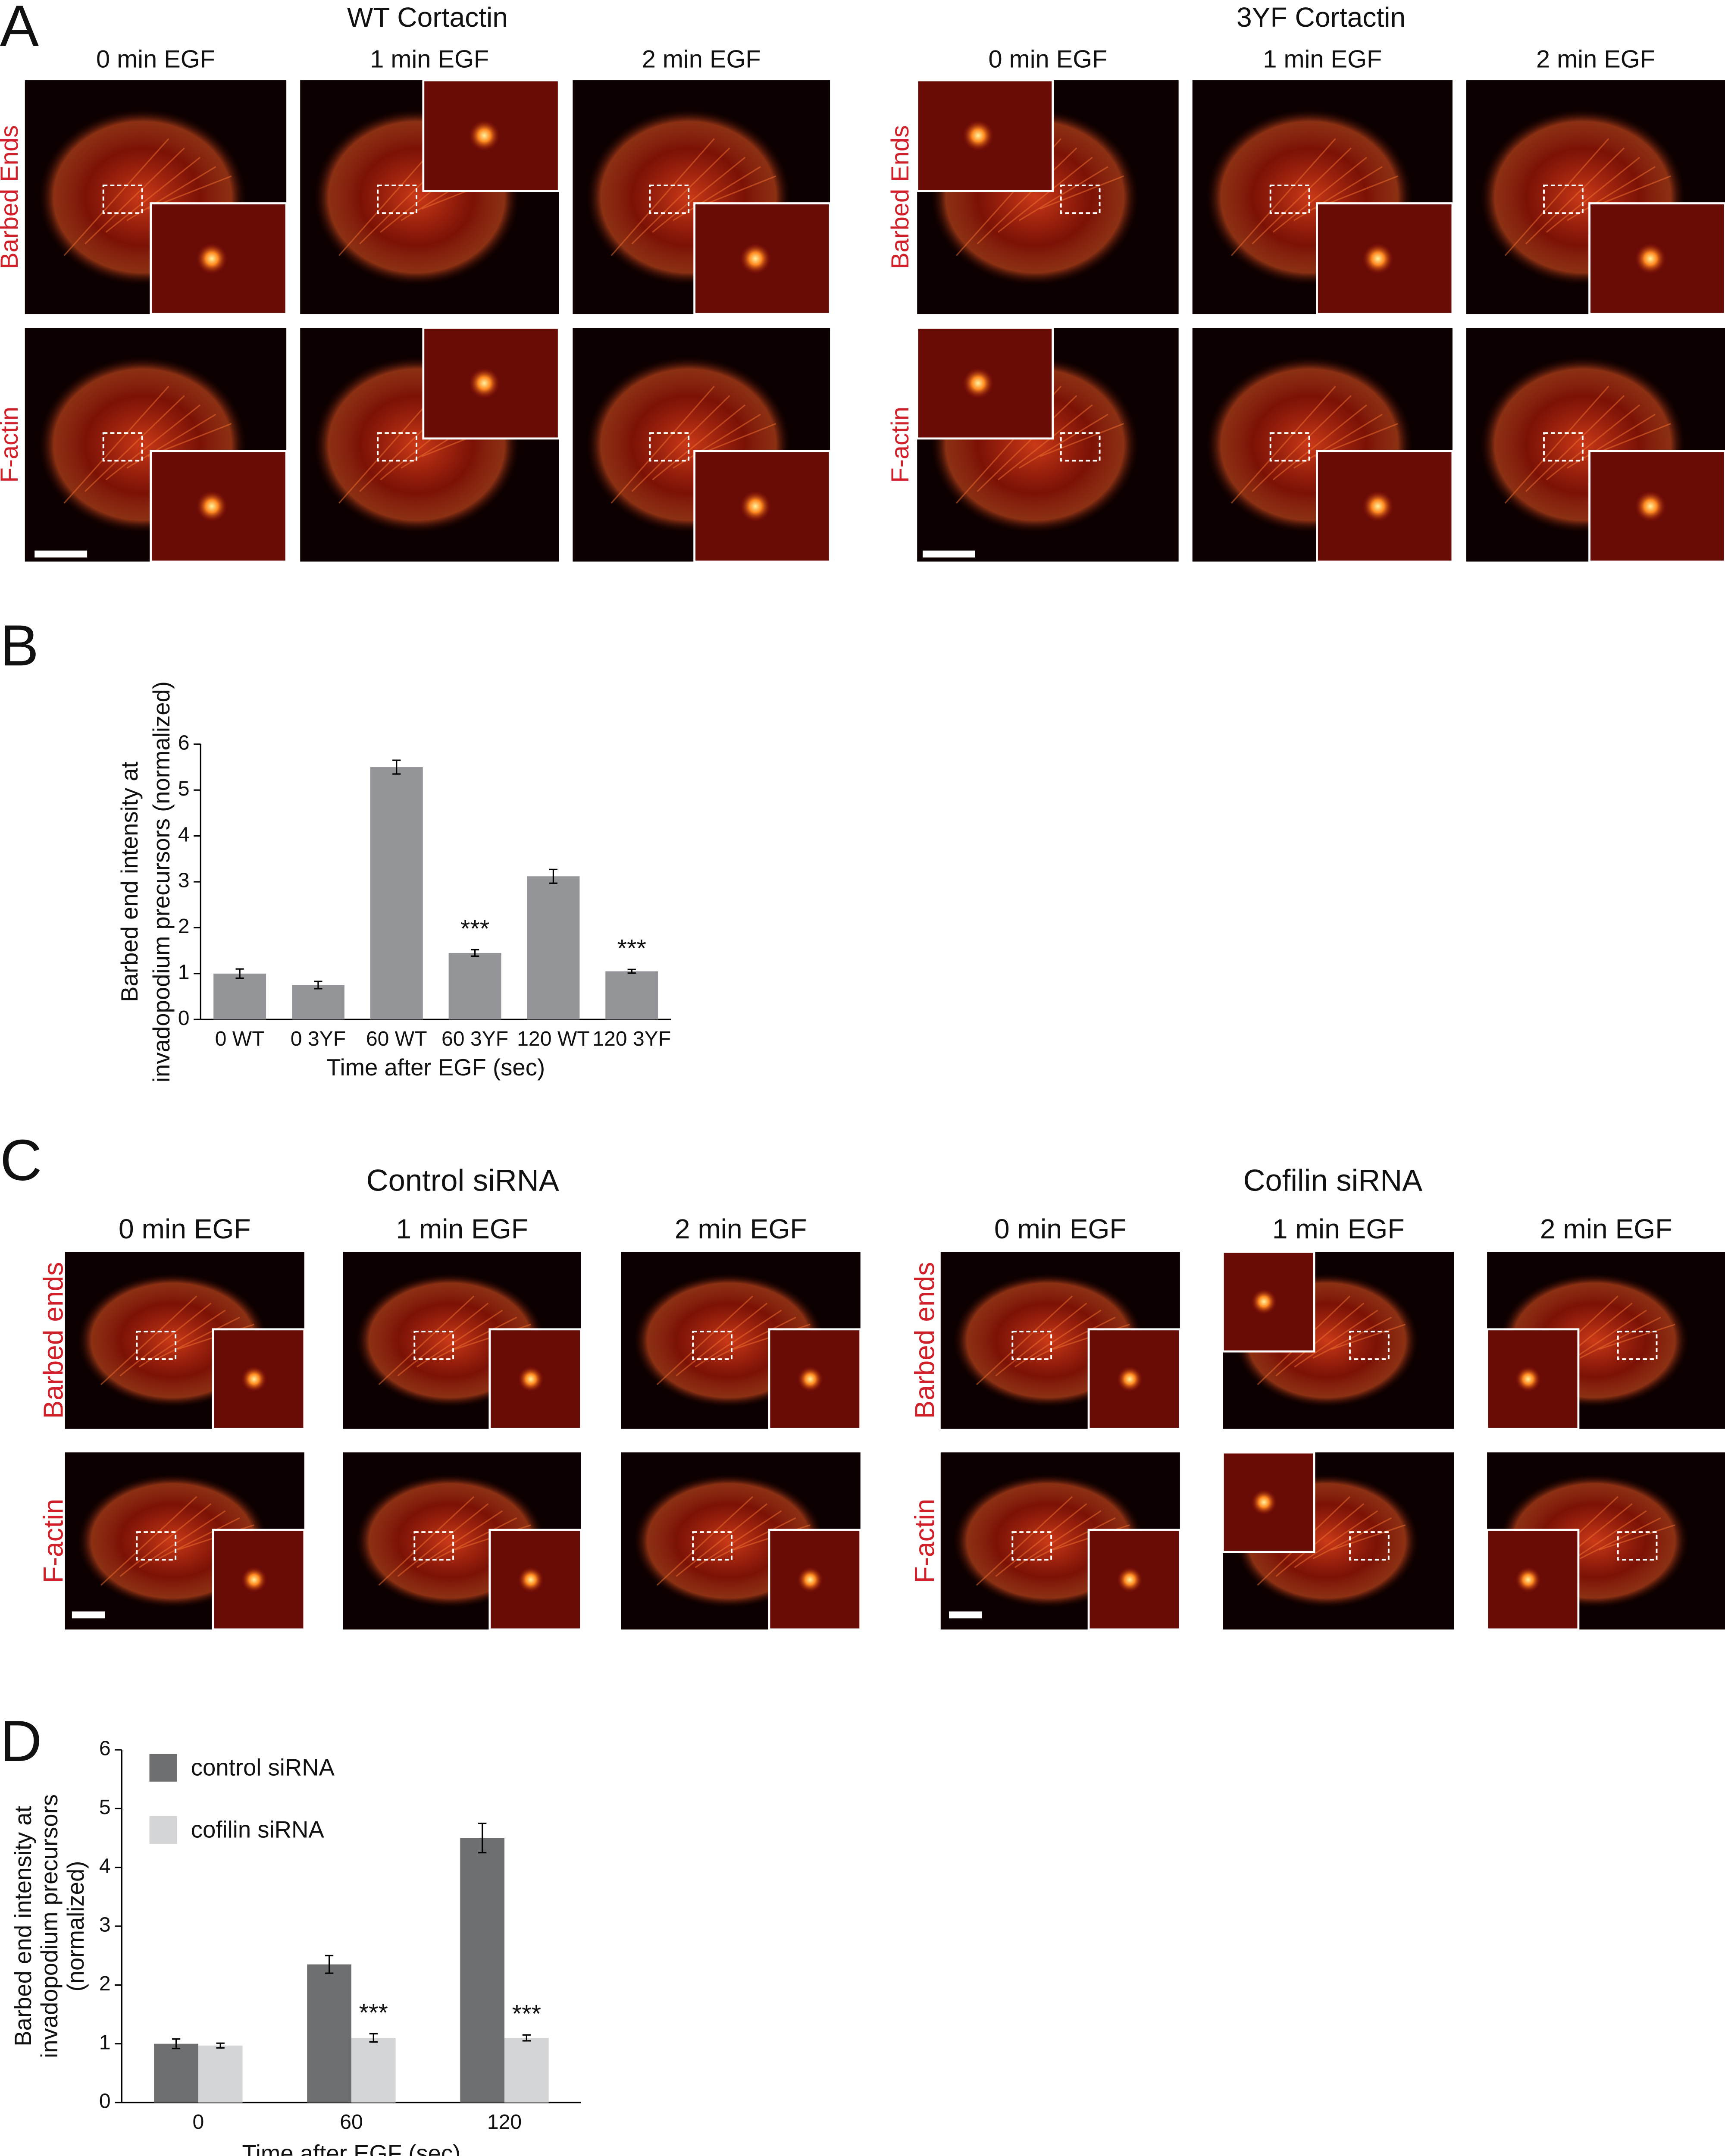  What do you see at coordinates (49, 1926) in the screenshot?
I see `y-axis-label: invadopodium precursors` at bounding box center [49, 1926].